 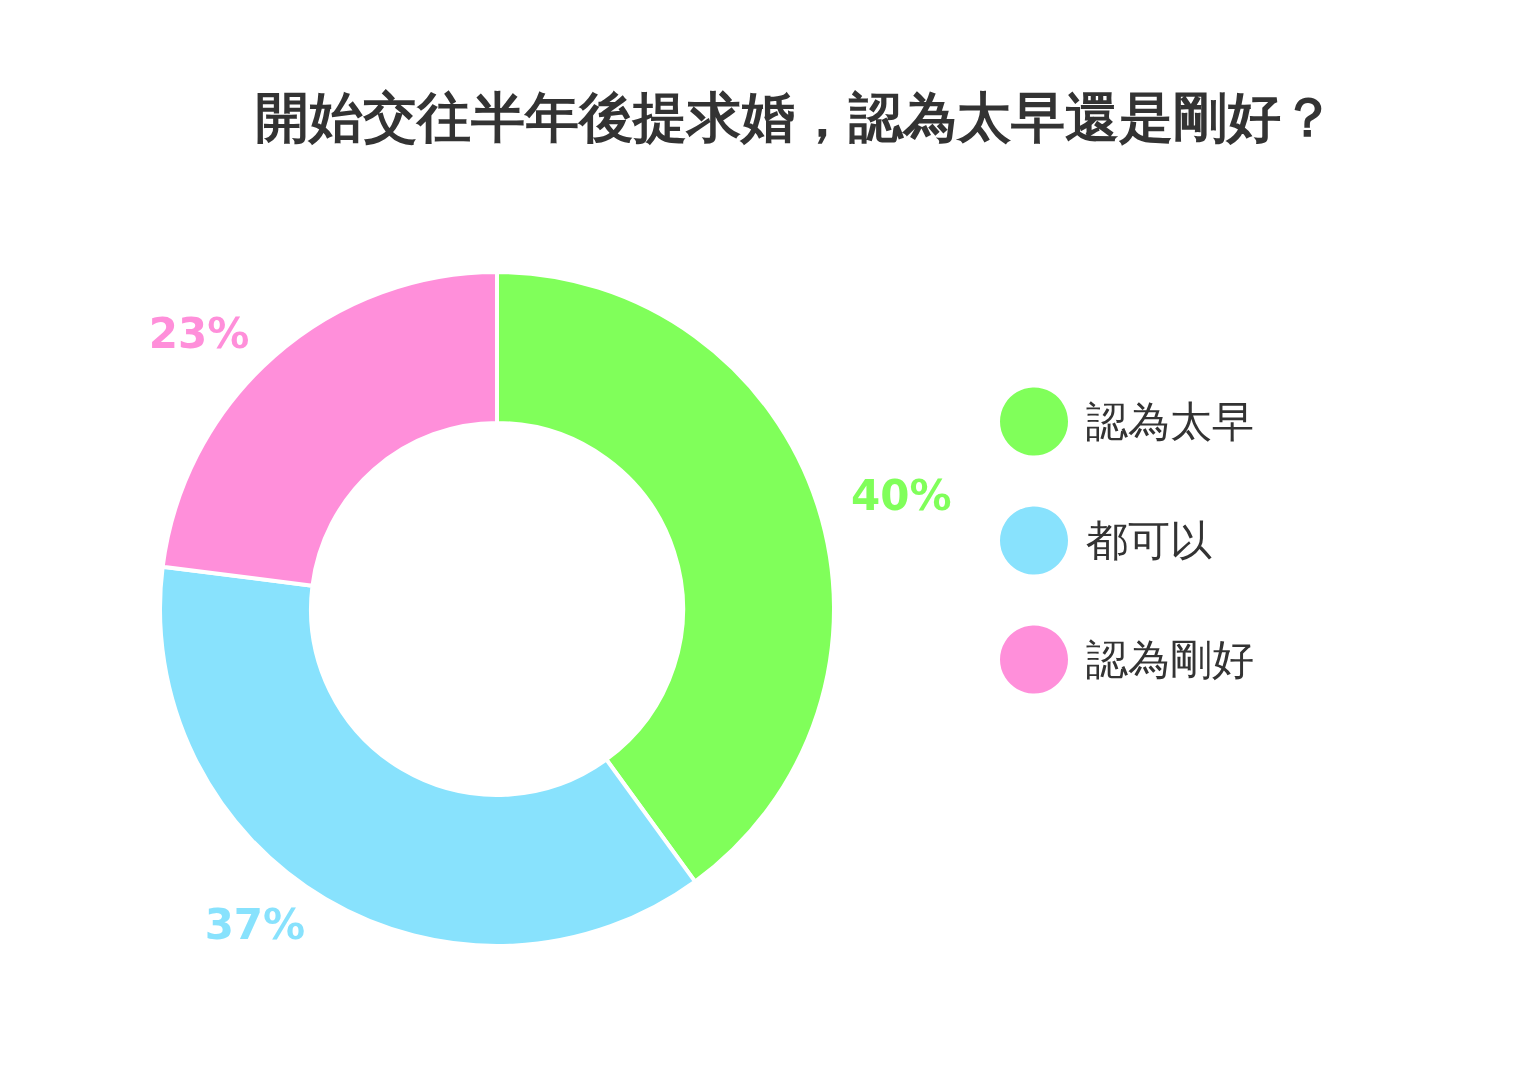 I want to click on legend-label: 認為剛好, so click(x=1170, y=659).